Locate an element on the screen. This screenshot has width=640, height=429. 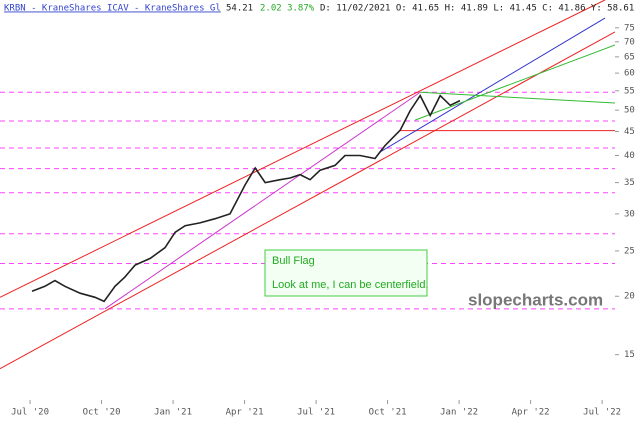
y-tick-label: 75 is located at coordinates (629, 28).